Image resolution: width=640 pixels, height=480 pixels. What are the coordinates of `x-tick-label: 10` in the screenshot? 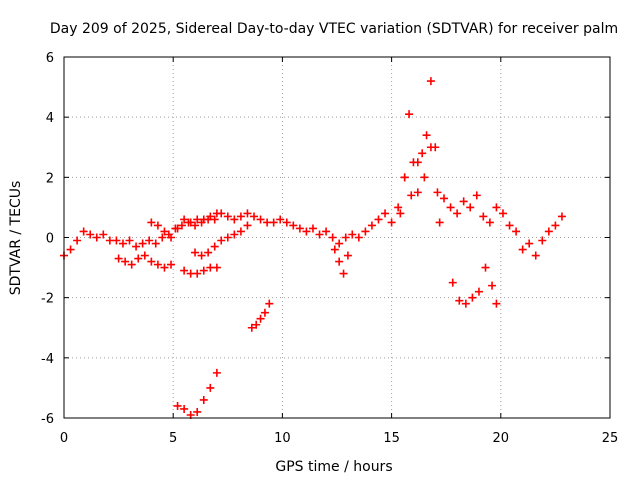 It's located at (282, 438).